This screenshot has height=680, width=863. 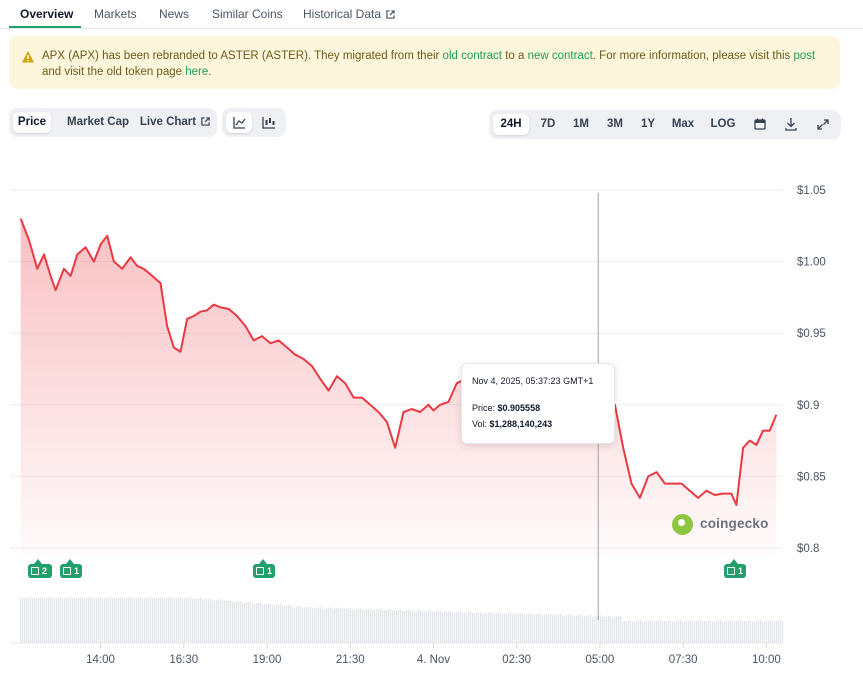 I want to click on range-3m-button: 3M, so click(x=615, y=124).